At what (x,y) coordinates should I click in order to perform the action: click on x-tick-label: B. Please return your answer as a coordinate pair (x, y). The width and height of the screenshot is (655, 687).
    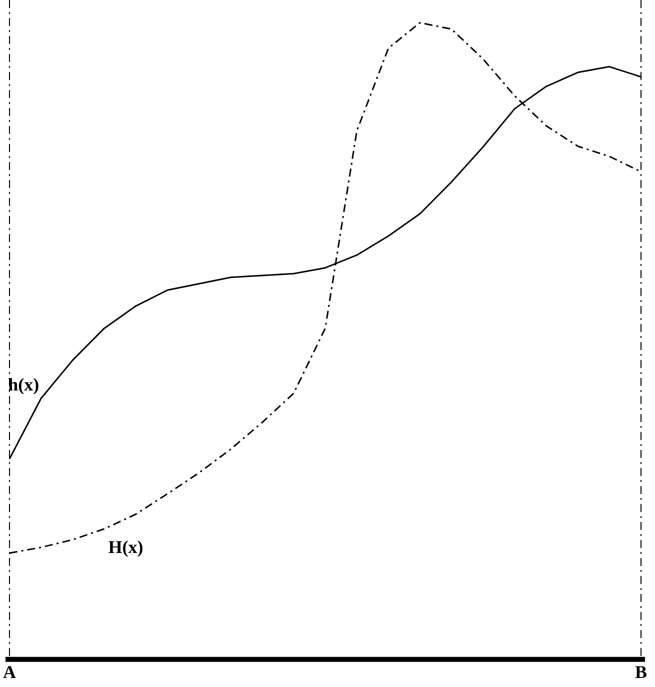
    Looking at the image, I should click on (641, 672).